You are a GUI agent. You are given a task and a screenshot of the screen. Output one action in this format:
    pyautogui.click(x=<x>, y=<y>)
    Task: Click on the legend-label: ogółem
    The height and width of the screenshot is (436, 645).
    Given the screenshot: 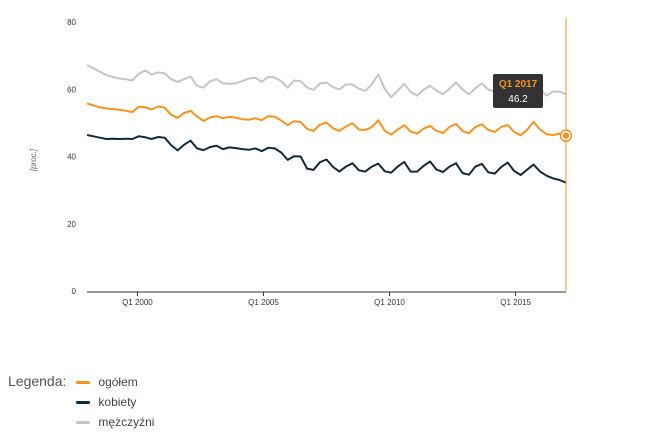 What is the action you would take?
    pyautogui.click(x=118, y=382)
    